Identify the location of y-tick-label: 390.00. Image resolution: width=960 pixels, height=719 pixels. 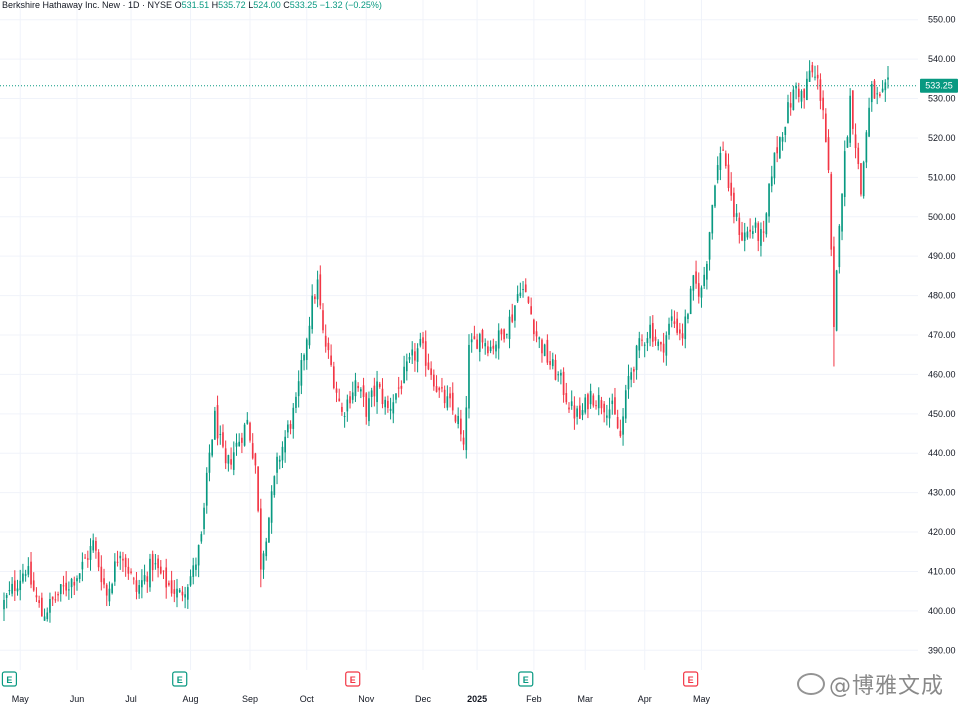
(942, 650).